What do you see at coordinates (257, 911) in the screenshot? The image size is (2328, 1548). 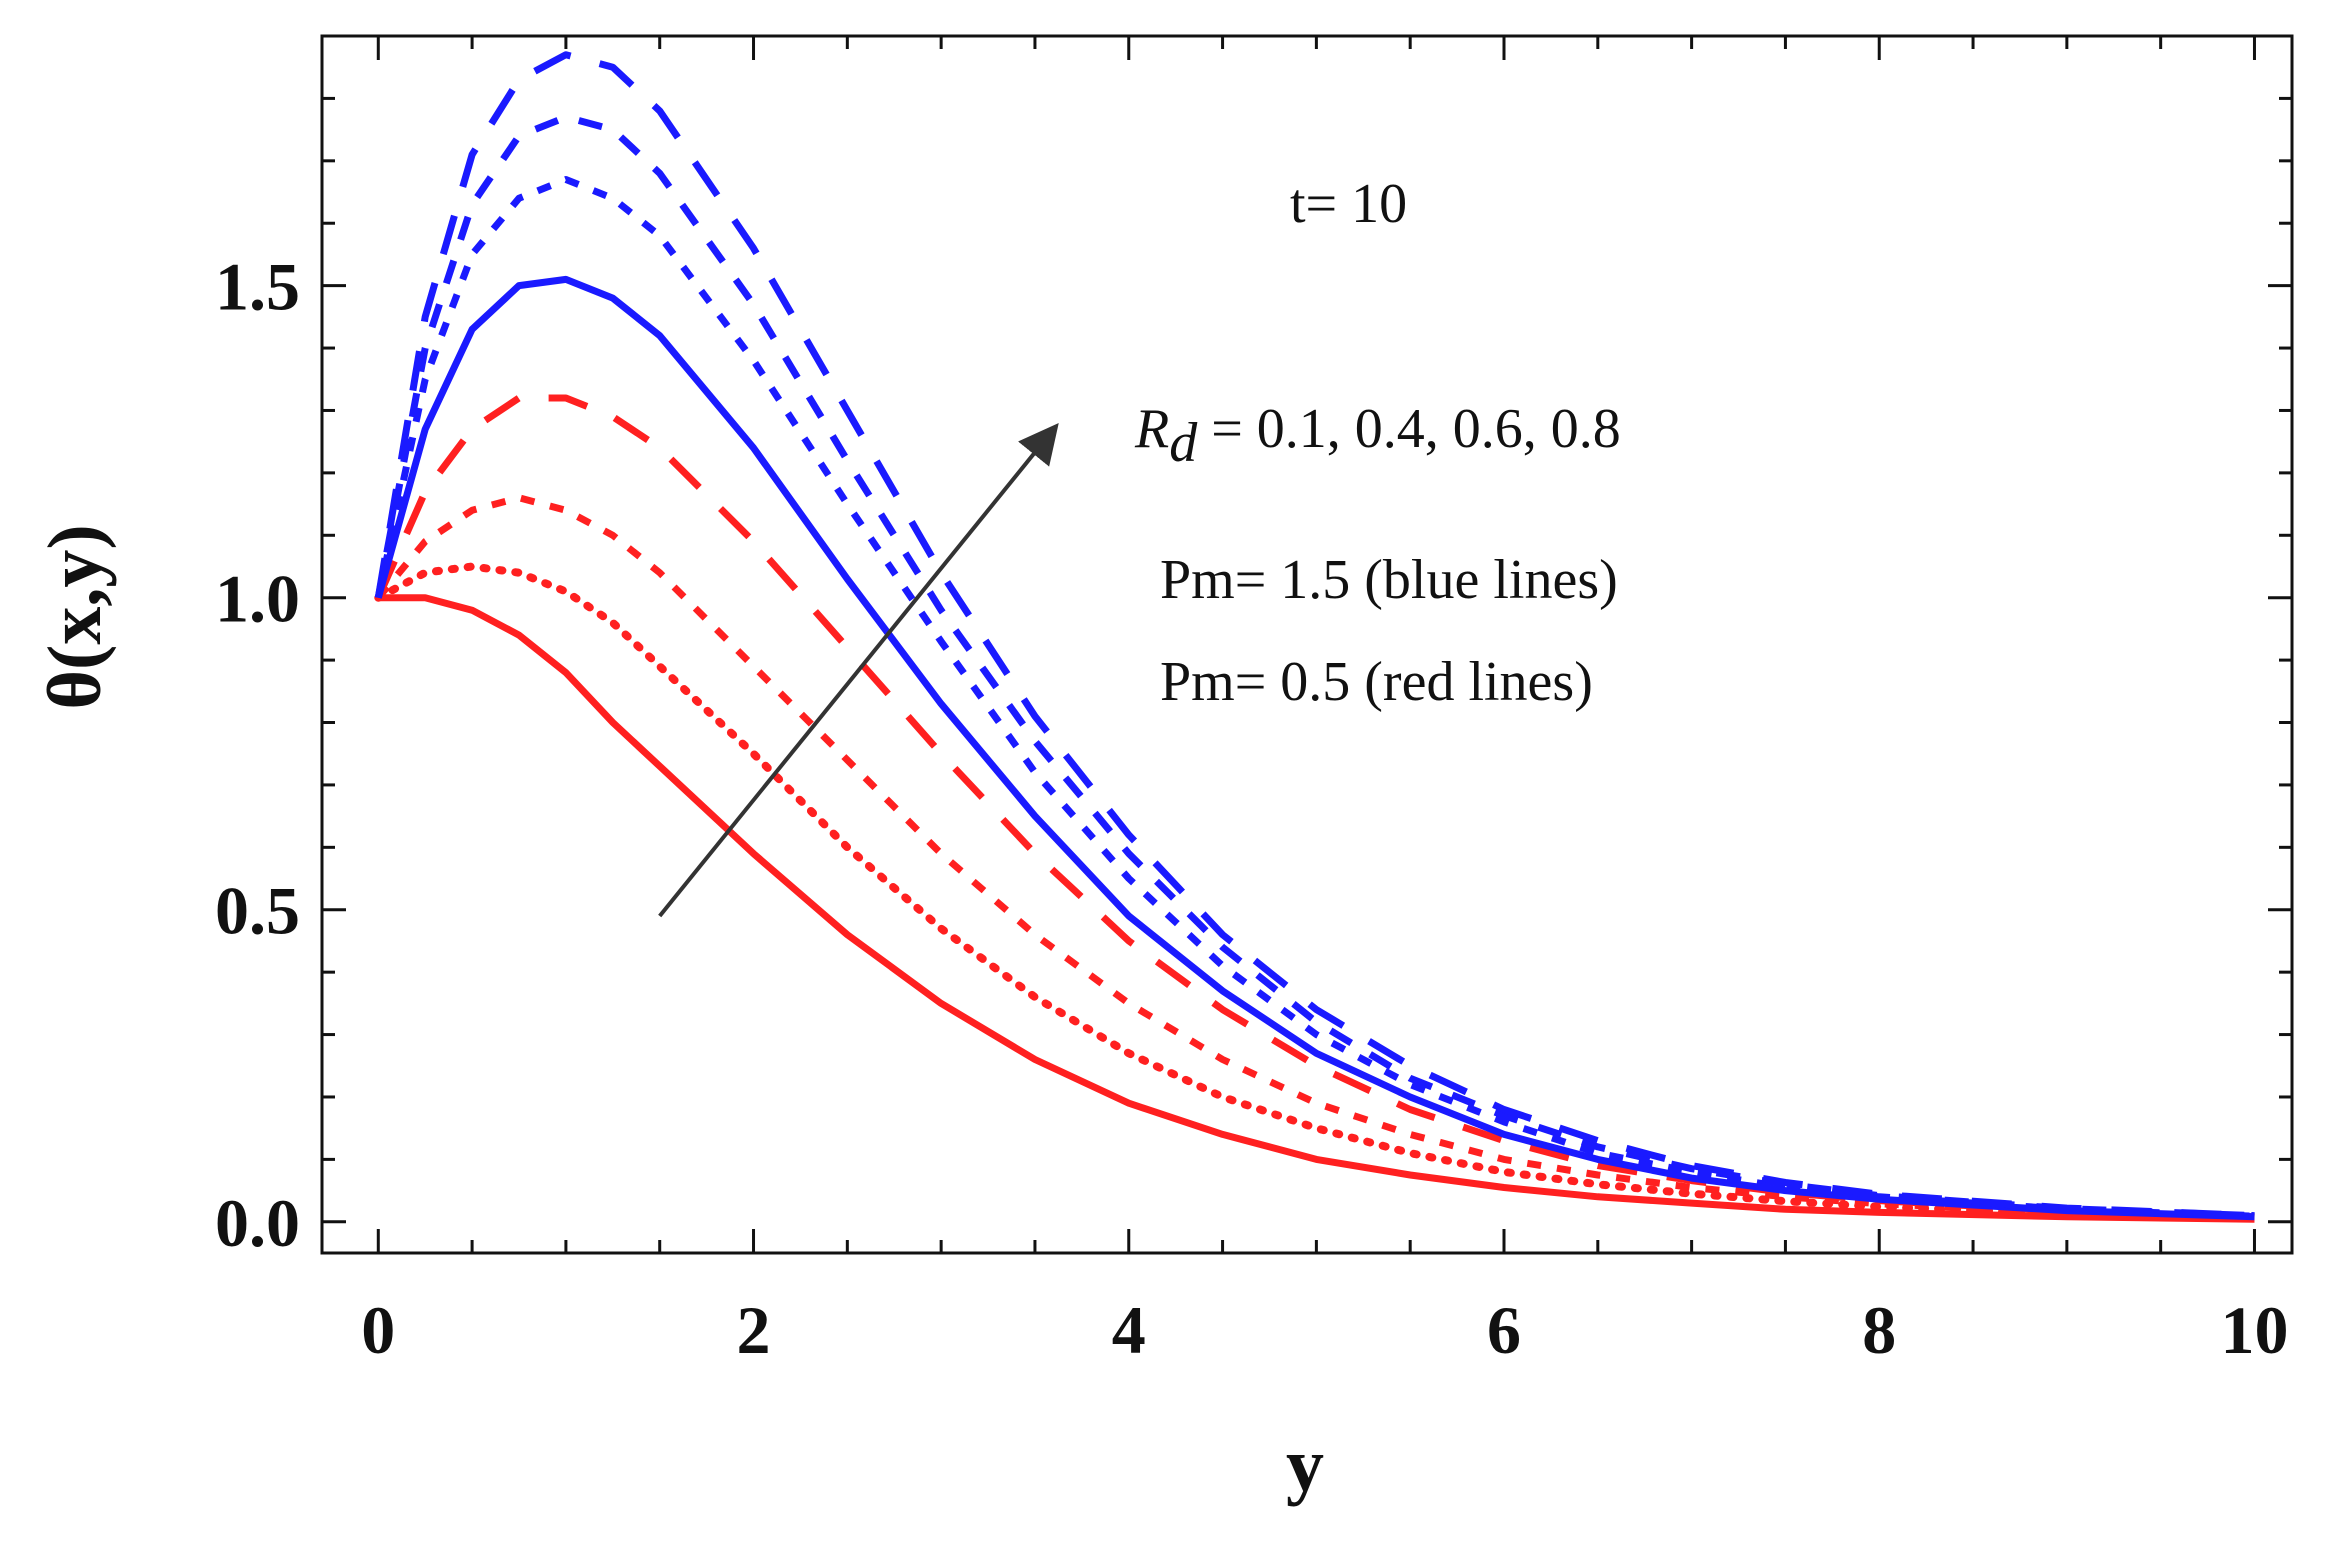 I see `y-tick-label: 0.5` at bounding box center [257, 911].